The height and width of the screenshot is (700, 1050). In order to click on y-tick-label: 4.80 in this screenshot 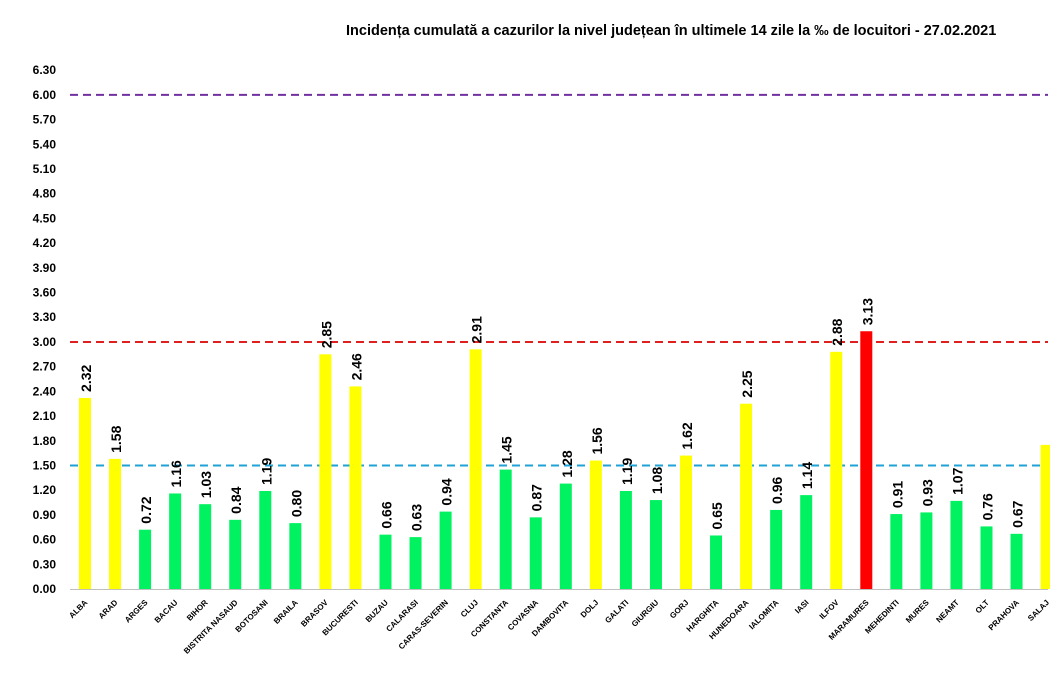, I will do `click(45, 194)`.